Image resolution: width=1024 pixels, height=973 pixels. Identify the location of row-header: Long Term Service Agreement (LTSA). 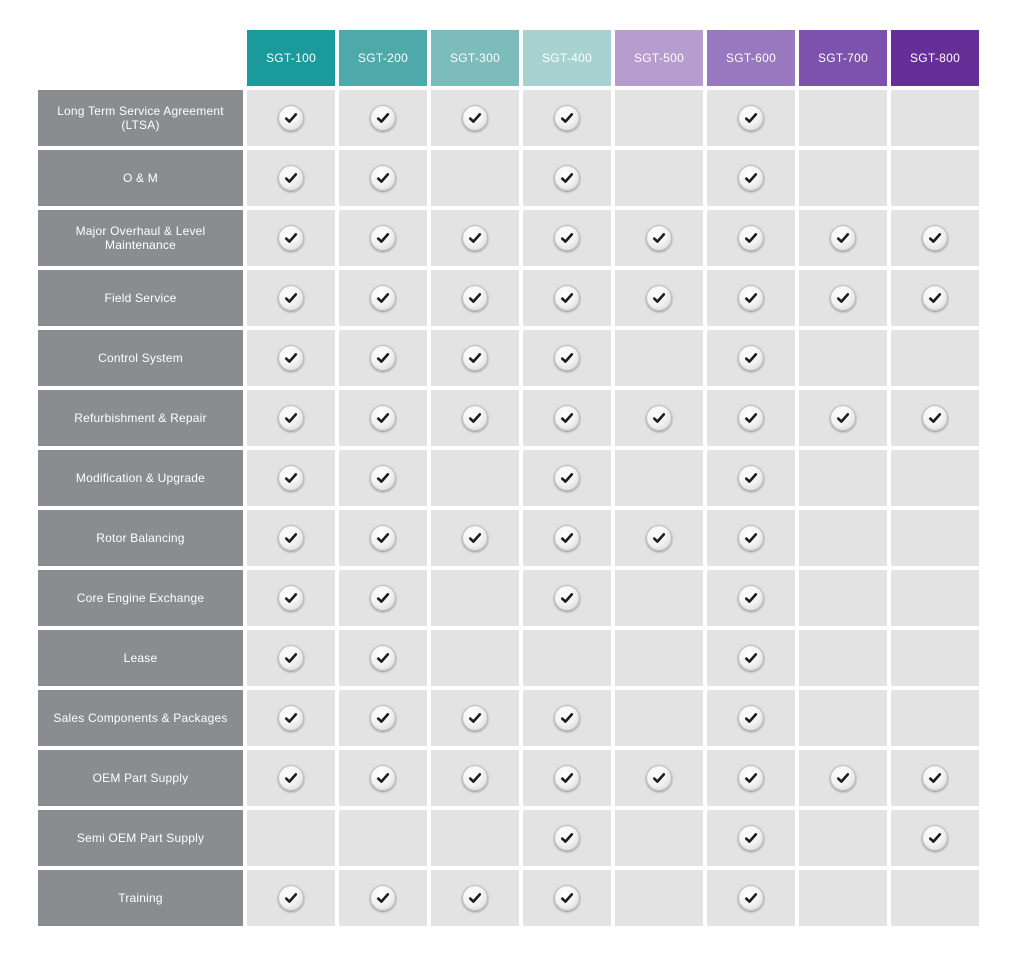
(140, 118).